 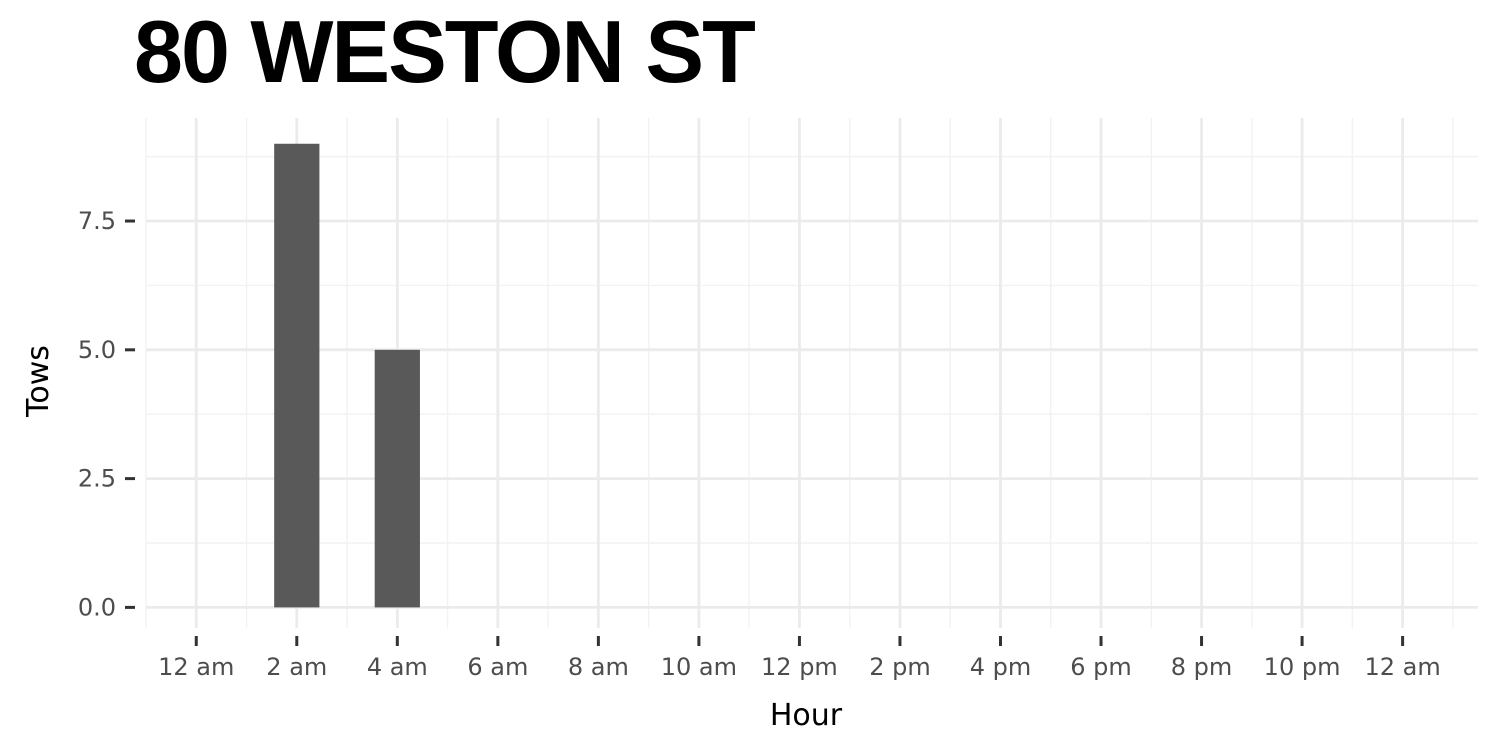 I want to click on x-tick-label: 6 pm, so click(x=1101, y=667).